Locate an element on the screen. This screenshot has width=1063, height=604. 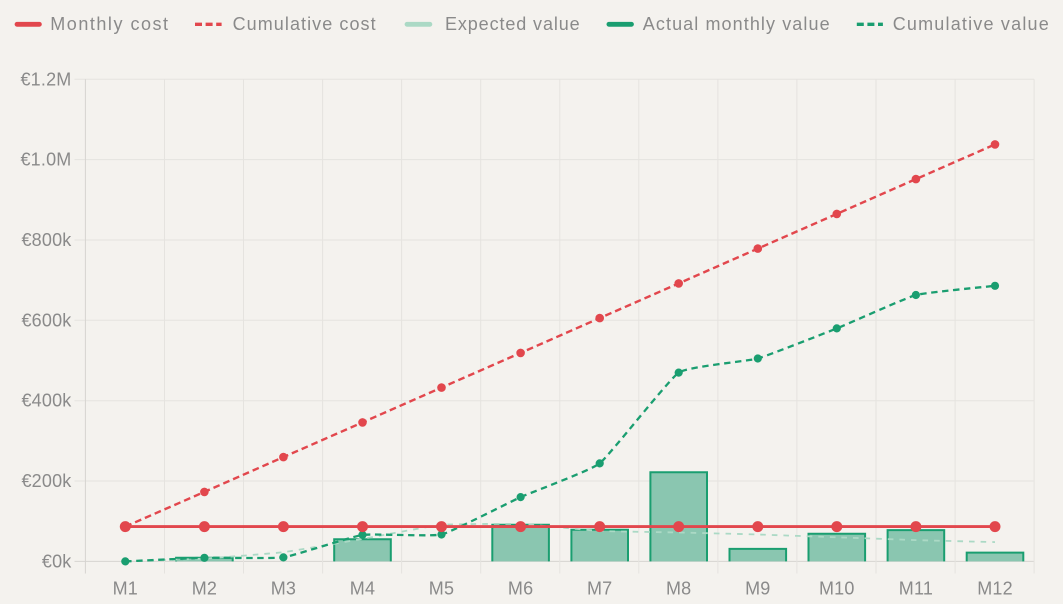
svg-text: M8 is located at coordinates (678, 589).